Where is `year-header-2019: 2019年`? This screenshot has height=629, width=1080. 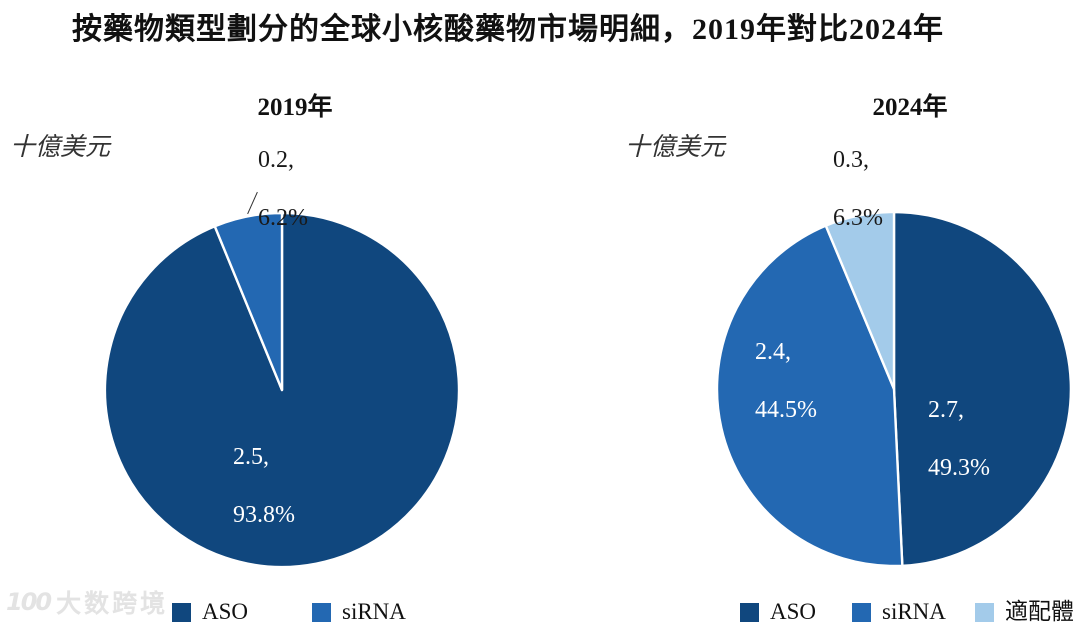 year-header-2019: 2019年 is located at coordinates (295, 107).